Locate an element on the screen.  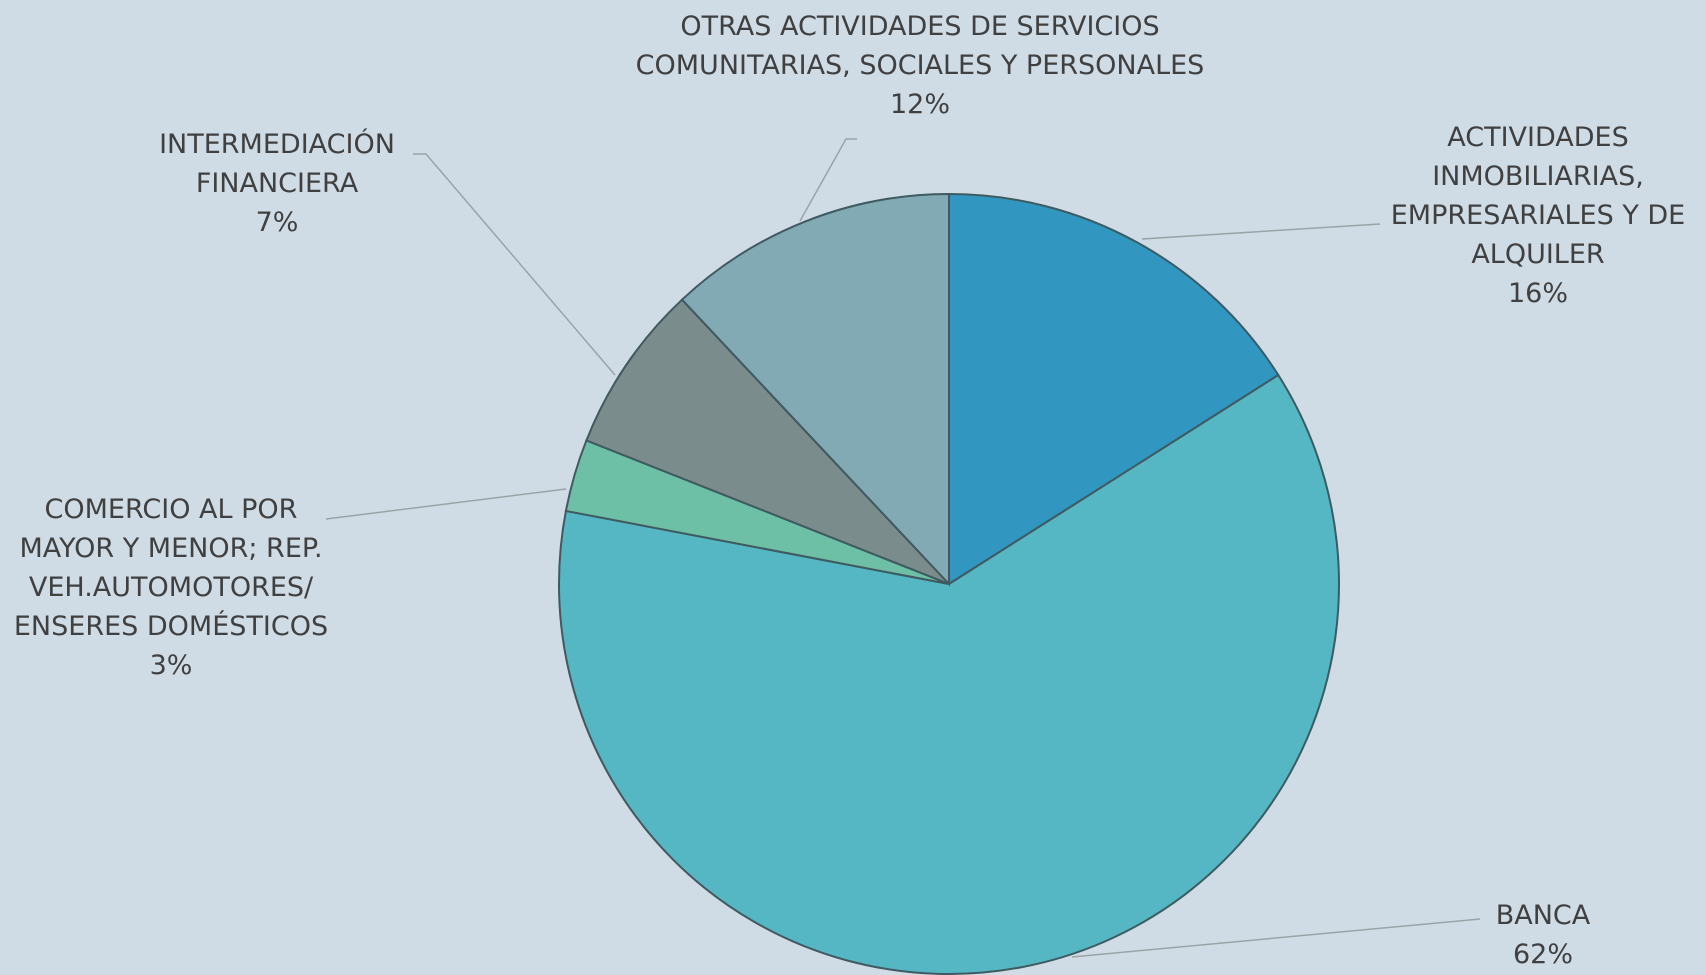
percent-label: 62% is located at coordinates (1542, 954).